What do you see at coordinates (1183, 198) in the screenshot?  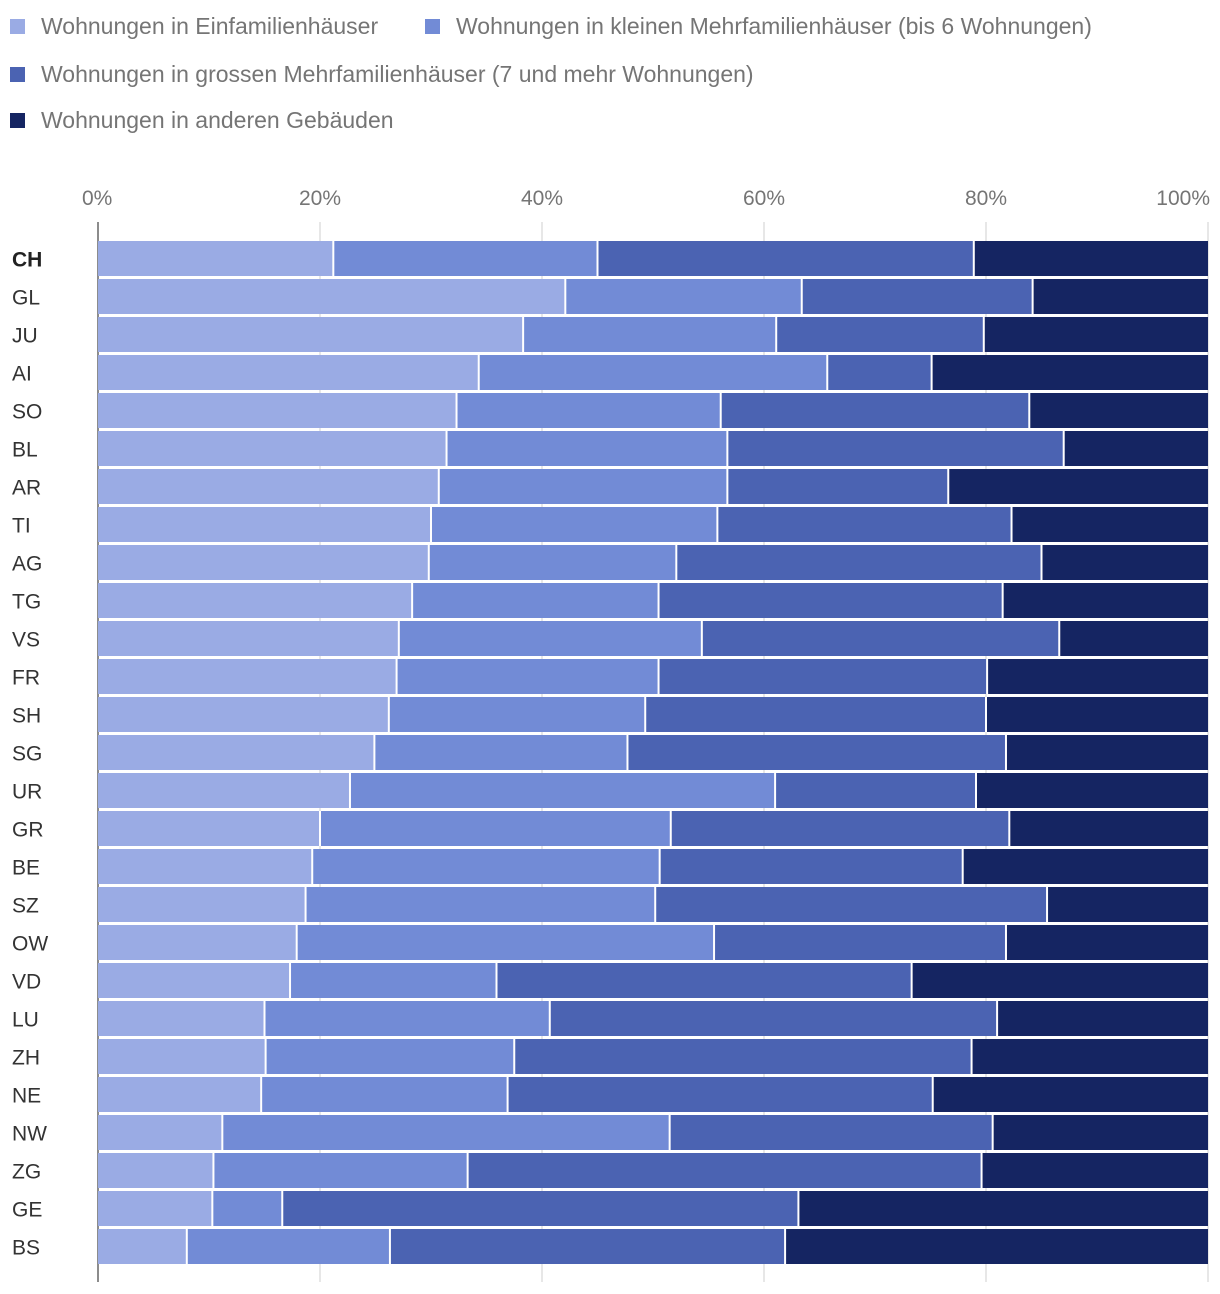 I see `x-tick-label: 100%` at bounding box center [1183, 198].